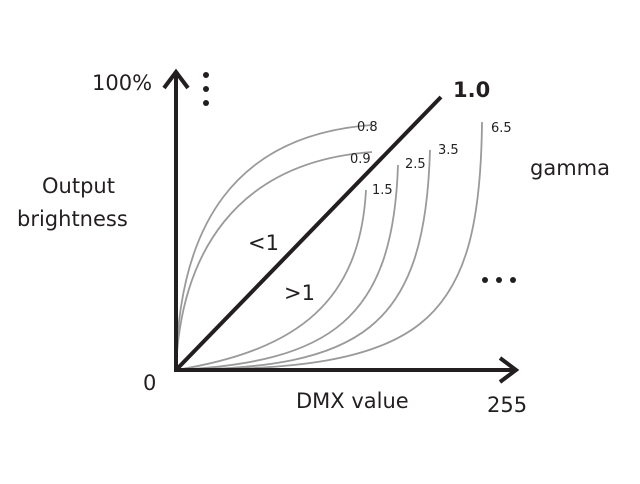 The height and width of the screenshot is (484, 640). Describe the element at coordinates (471, 90) in the screenshot. I see `linear-label: 1.0` at that location.